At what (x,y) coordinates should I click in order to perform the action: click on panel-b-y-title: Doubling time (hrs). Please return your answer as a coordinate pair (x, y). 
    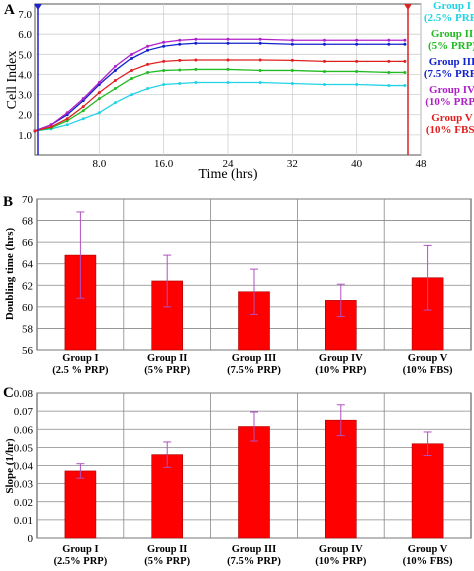
    Looking at the image, I should click on (10, 274).